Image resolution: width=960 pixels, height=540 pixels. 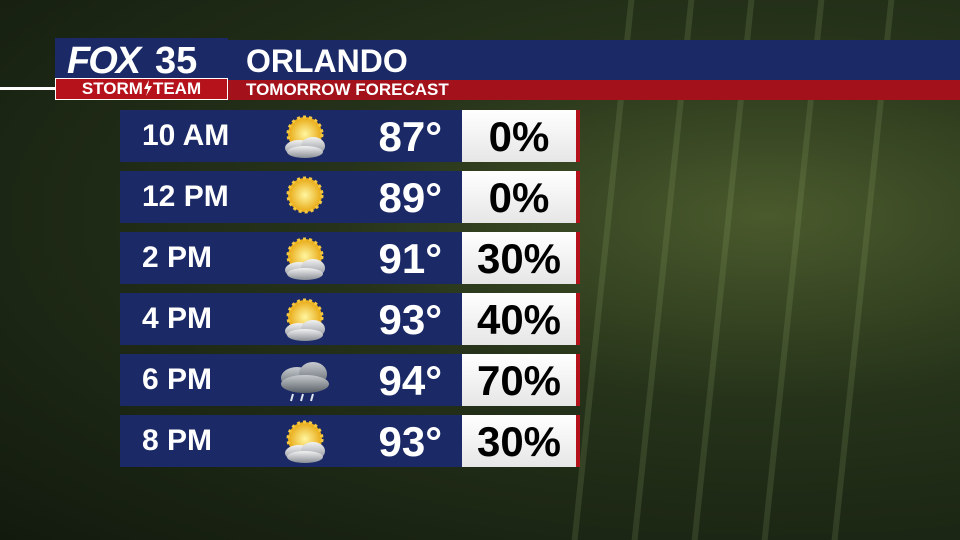 I want to click on forecast-row: 4 PM 93° 40%, so click(x=350, y=319).